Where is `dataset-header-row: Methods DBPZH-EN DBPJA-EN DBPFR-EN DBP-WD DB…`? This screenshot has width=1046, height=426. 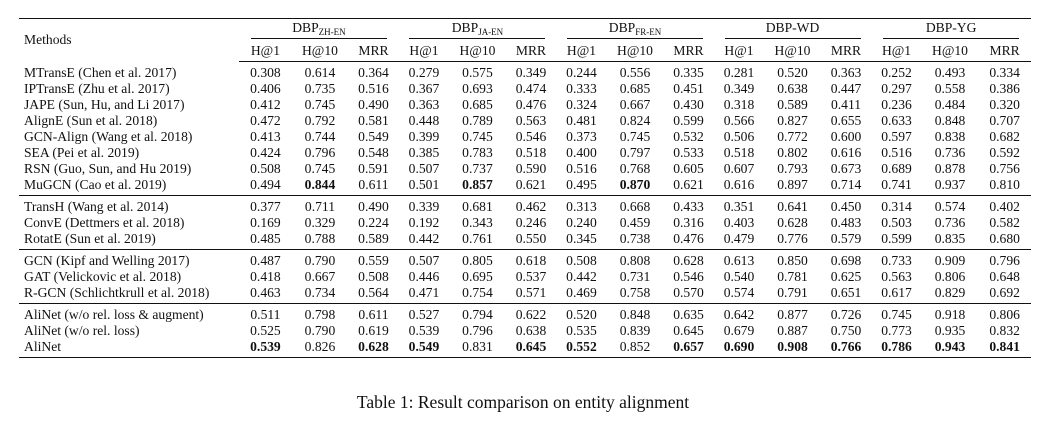
dataset-header-row: Methods DBPZH-EN DBPJA-EN DBPFR-EN DBP-WD DB… is located at coordinates (525, 40).